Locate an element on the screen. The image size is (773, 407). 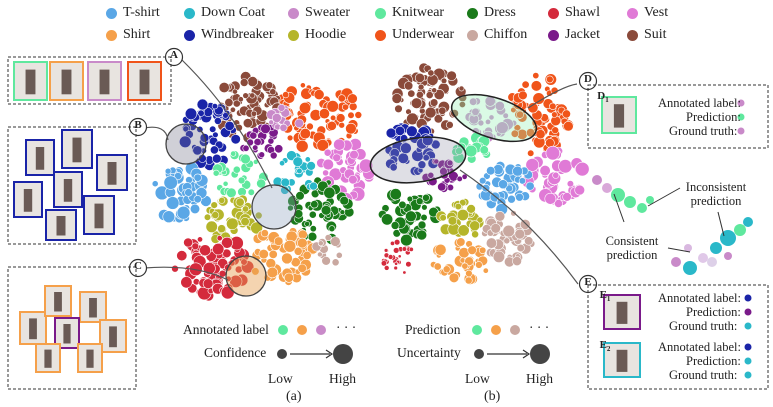
uncertainty-text: Uncertainty is located at coordinates (429, 352).